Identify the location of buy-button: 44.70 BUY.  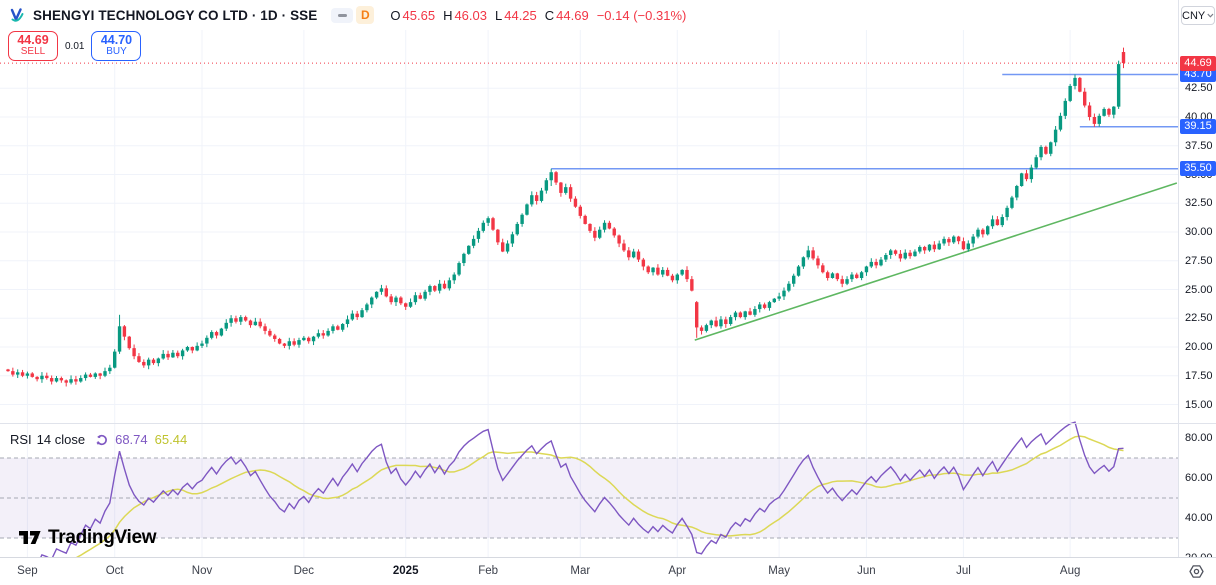
(116, 46).